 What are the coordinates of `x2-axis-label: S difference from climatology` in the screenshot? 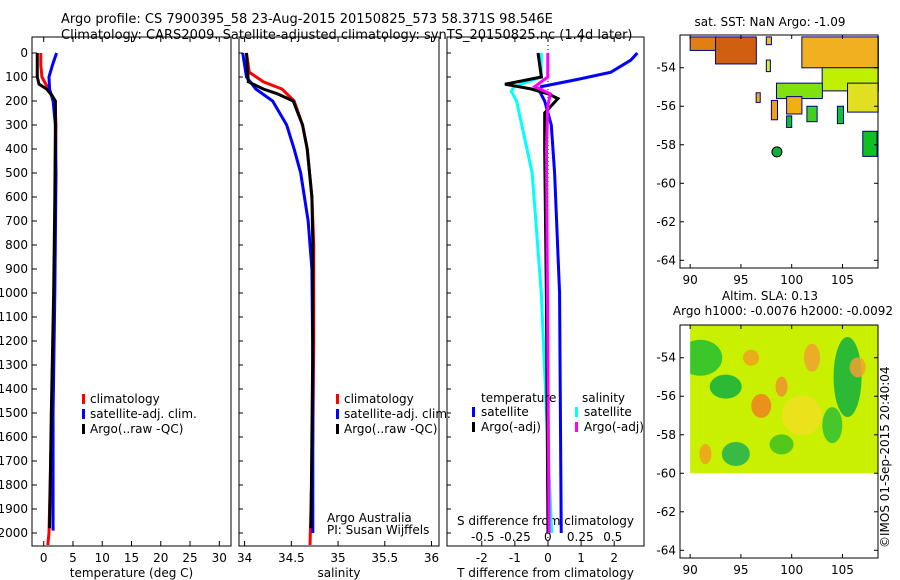 It's located at (545, 521).